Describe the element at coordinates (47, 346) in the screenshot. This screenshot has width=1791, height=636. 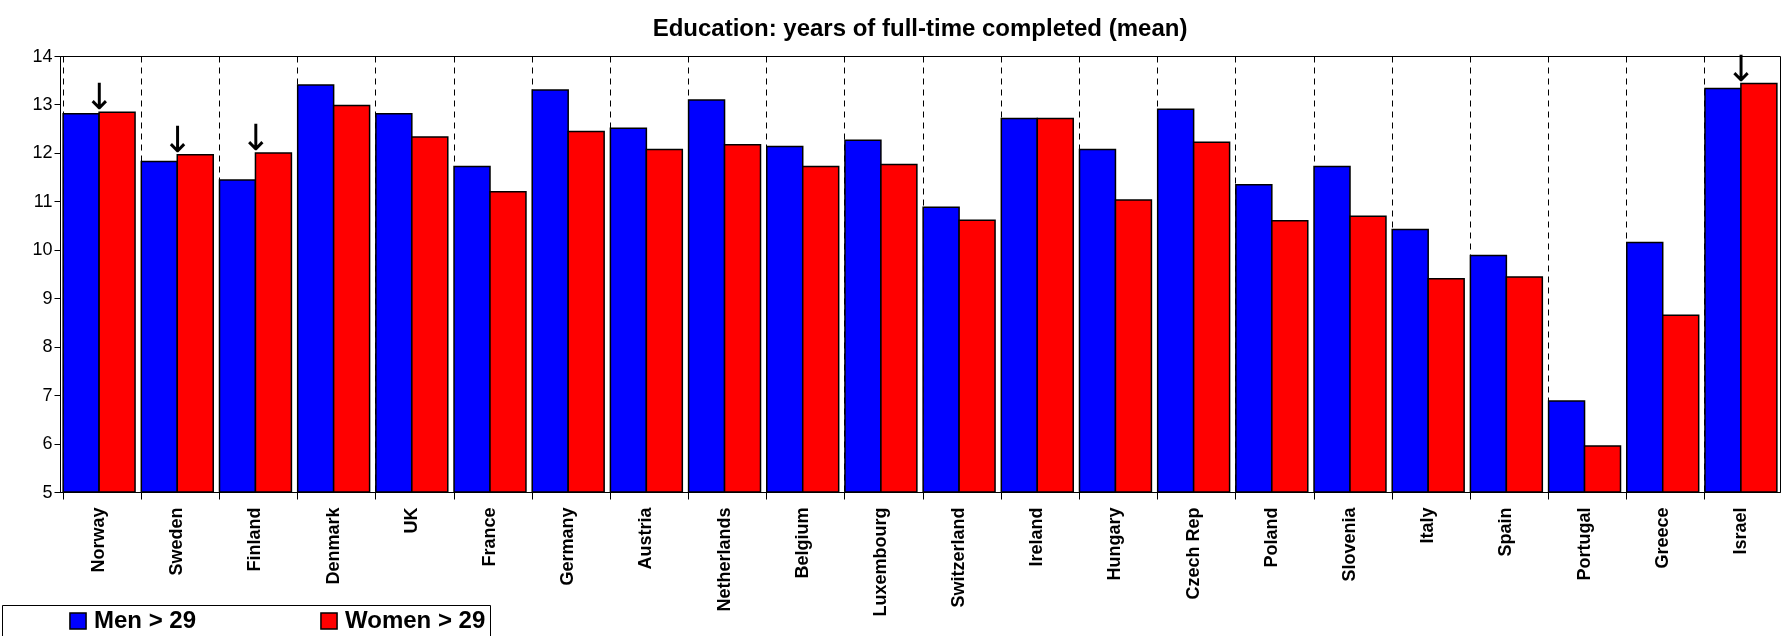
I see `y-tick-label: 8` at that location.